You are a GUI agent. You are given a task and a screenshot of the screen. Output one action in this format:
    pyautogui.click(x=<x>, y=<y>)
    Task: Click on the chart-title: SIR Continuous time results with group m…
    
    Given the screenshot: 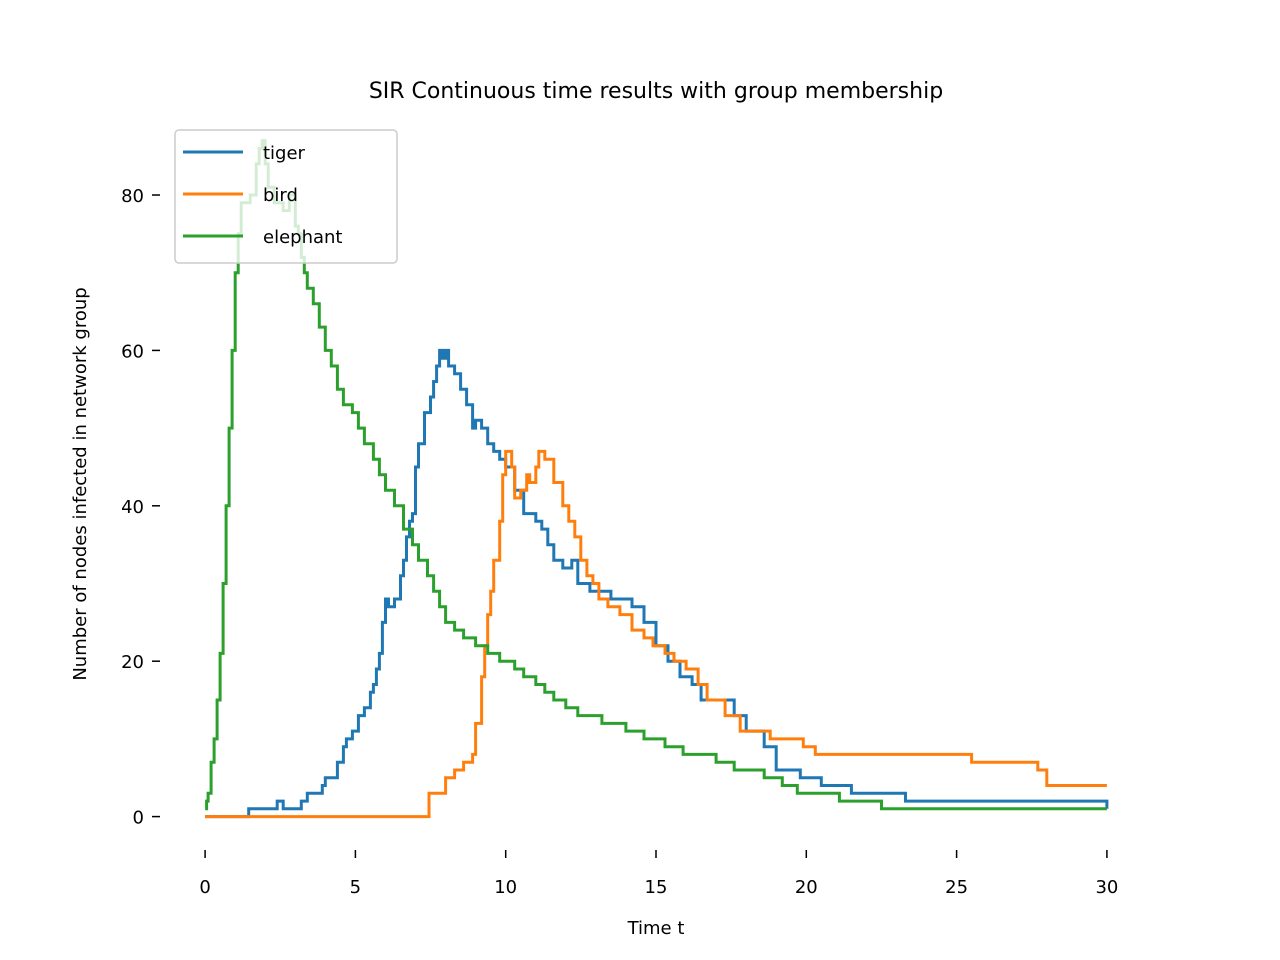 What is the action you would take?
    pyautogui.click(x=656, y=91)
    